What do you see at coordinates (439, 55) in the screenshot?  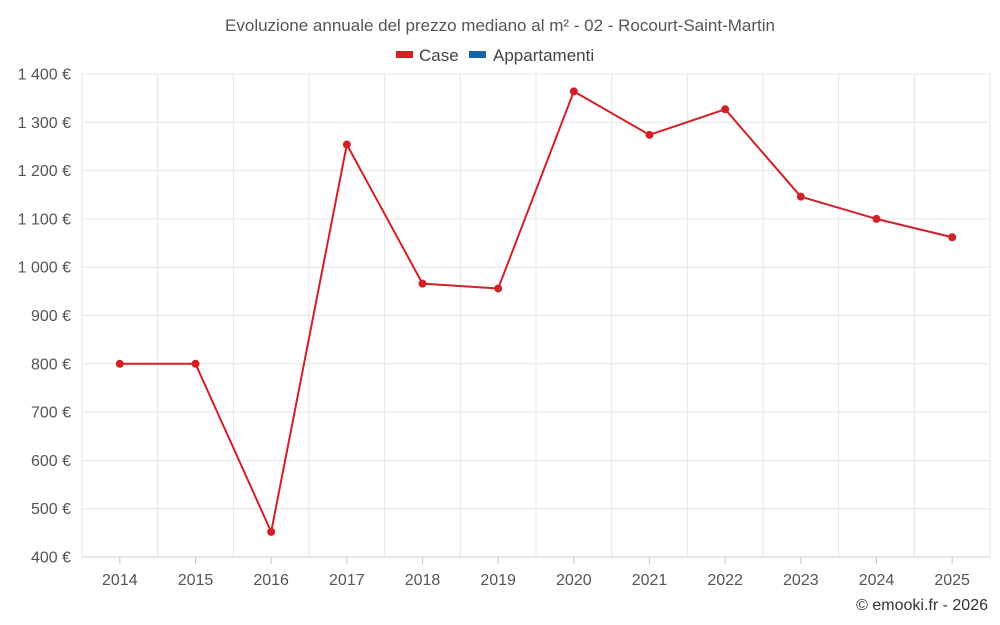 I see `legend-label-case: Case` at bounding box center [439, 55].